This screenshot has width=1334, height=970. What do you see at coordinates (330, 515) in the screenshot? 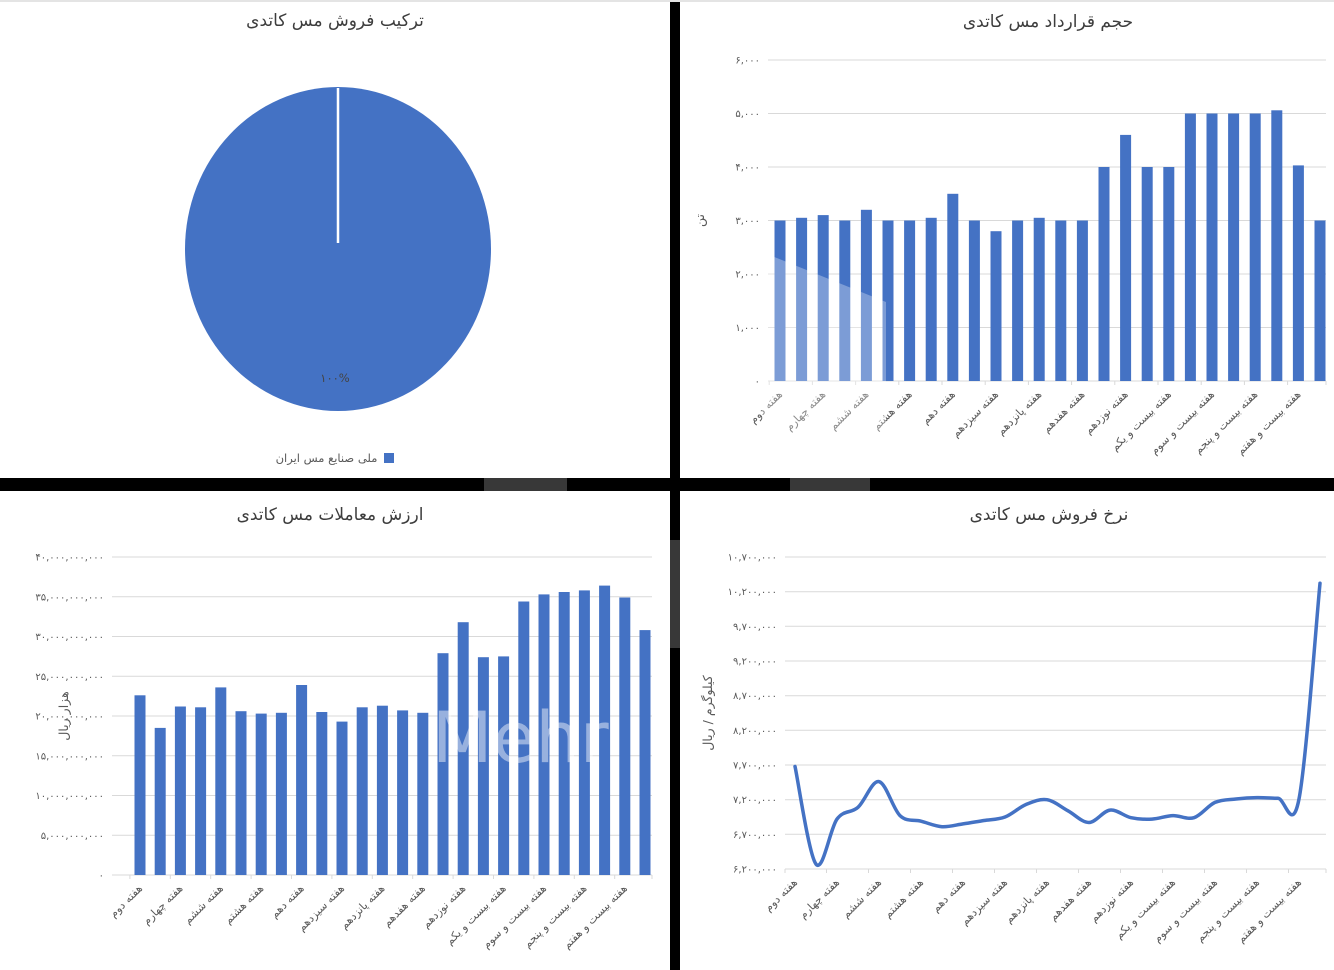
I see `trade-value-title: ارزش معاملات مس کاتدی` at bounding box center [330, 515].